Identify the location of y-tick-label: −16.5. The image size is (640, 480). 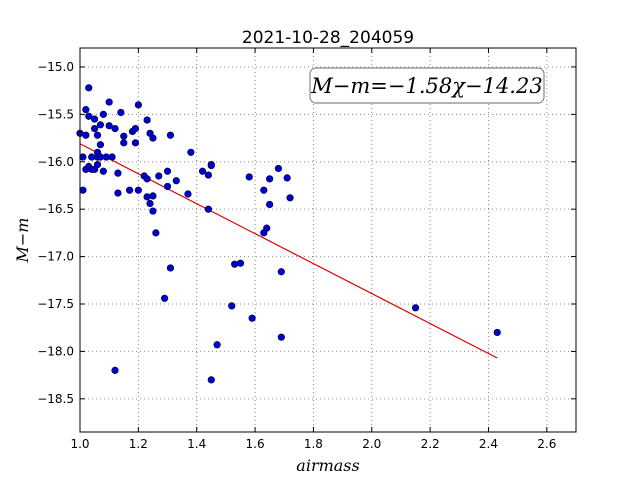
(55, 209).